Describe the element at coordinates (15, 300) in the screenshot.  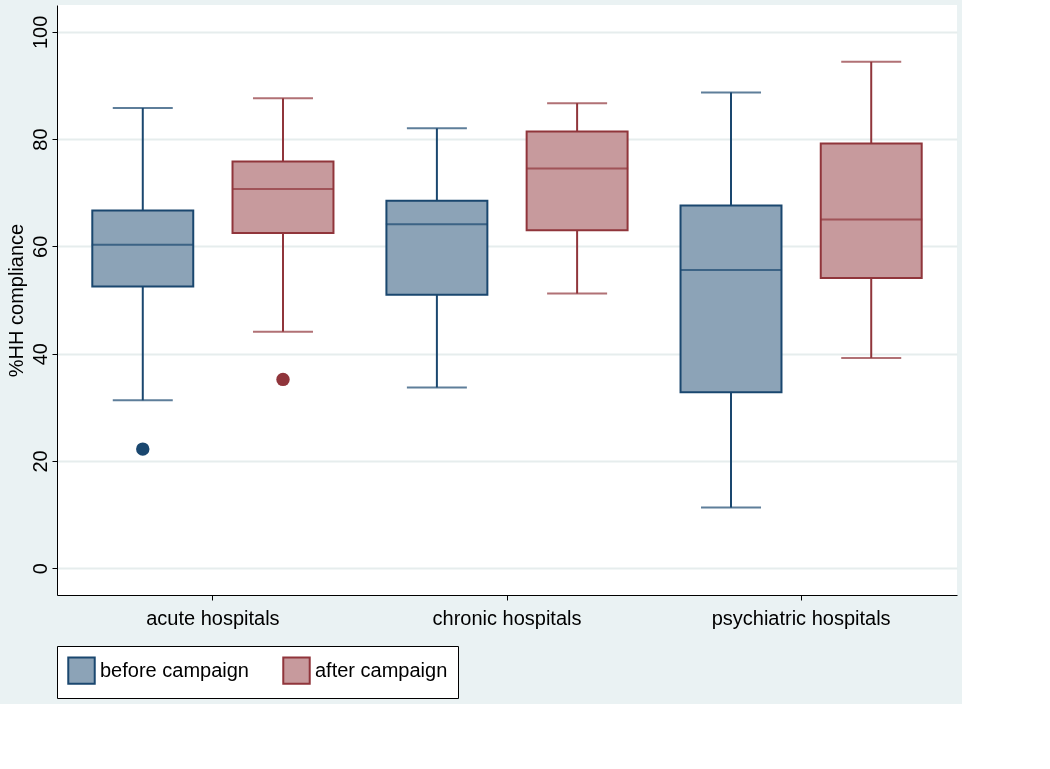
I see `y-axis-title: %HH compliance` at that location.